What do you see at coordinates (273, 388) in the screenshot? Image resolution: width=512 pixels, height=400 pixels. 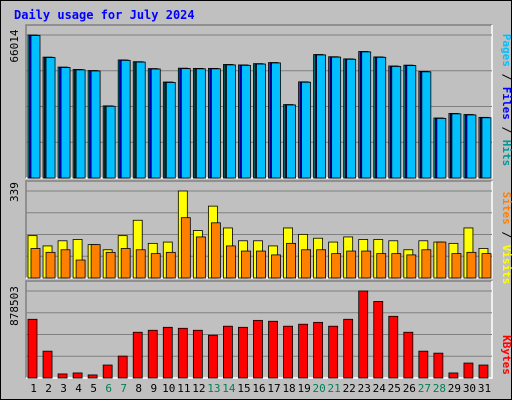 I see `day-label: 17` at bounding box center [273, 388].